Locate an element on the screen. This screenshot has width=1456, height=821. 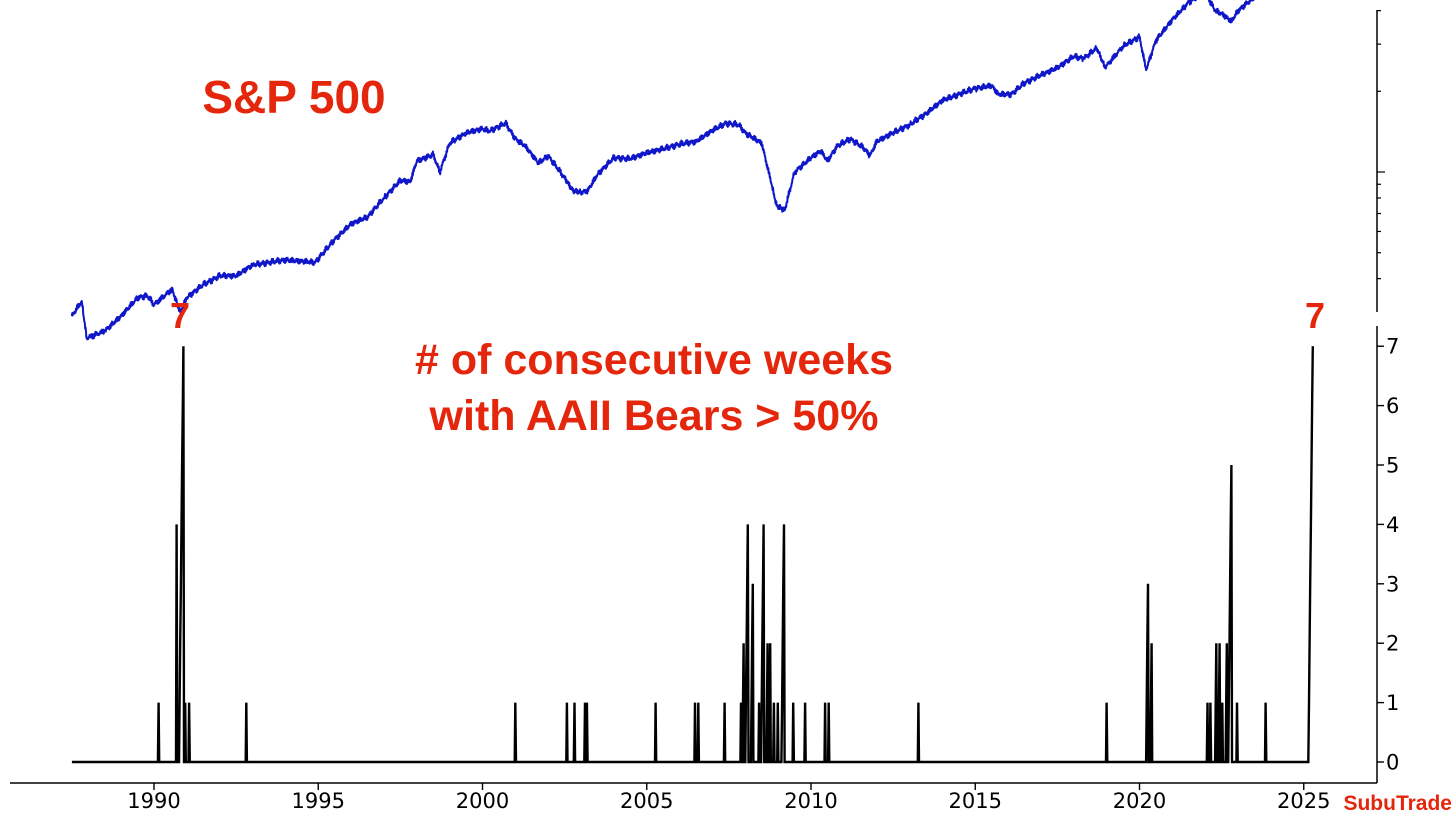
x-tick-label-2010: 2010 is located at coordinates (810, 801).